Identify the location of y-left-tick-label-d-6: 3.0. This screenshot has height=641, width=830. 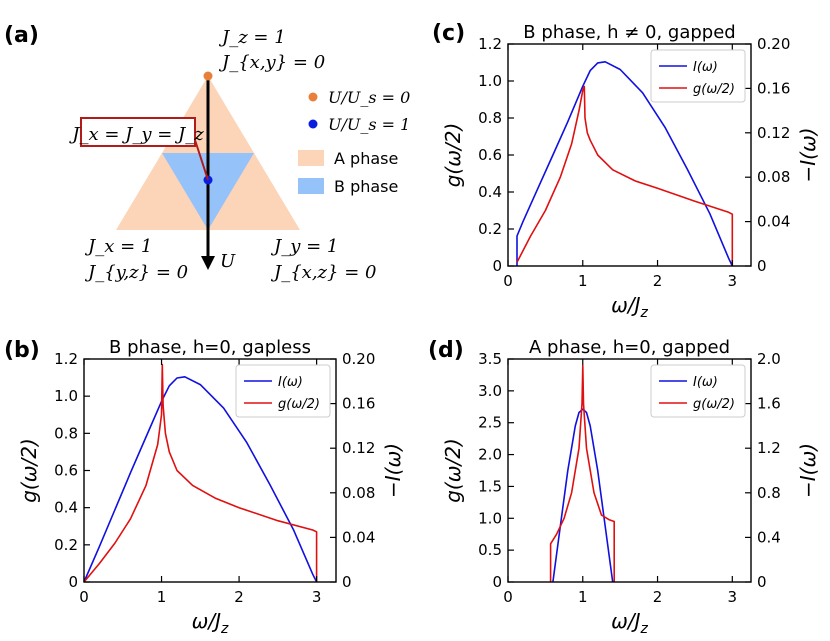
(490, 391).